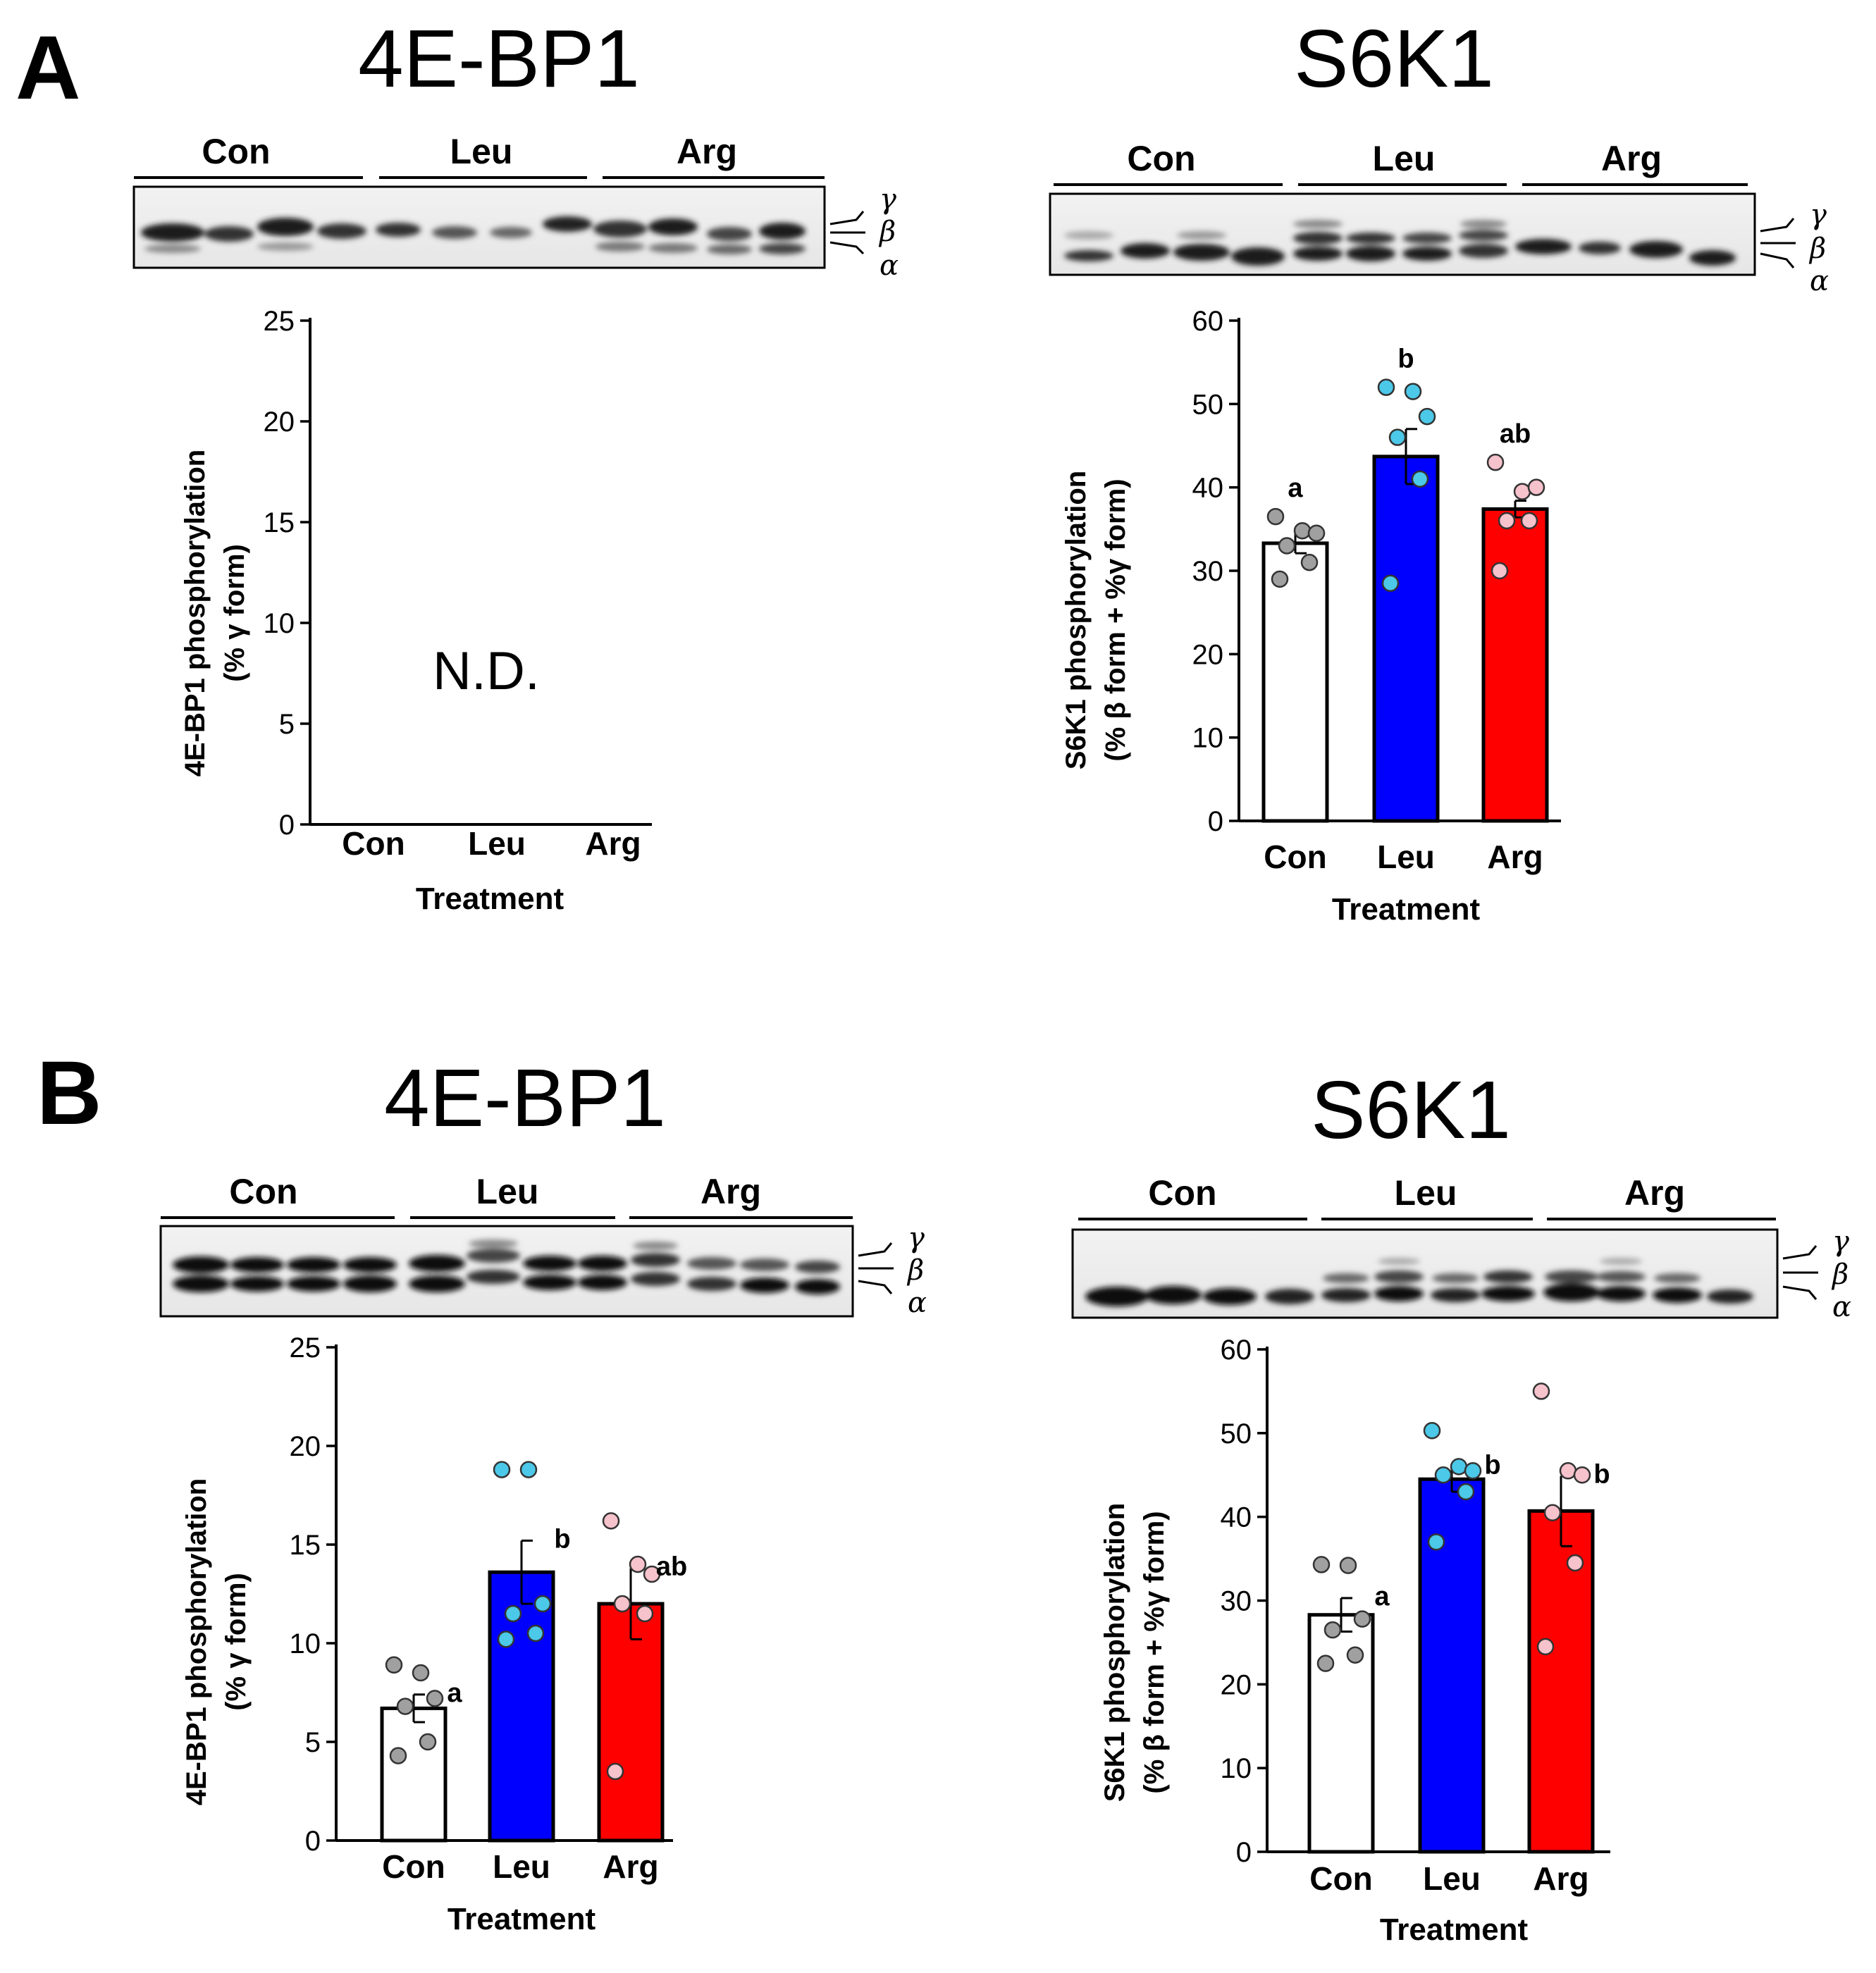 The width and height of the screenshot is (1876, 1973). What do you see at coordinates (1236, 1601) in the screenshot?
I see `y-tick-label: 30` at bounding box center [1236, 1601].